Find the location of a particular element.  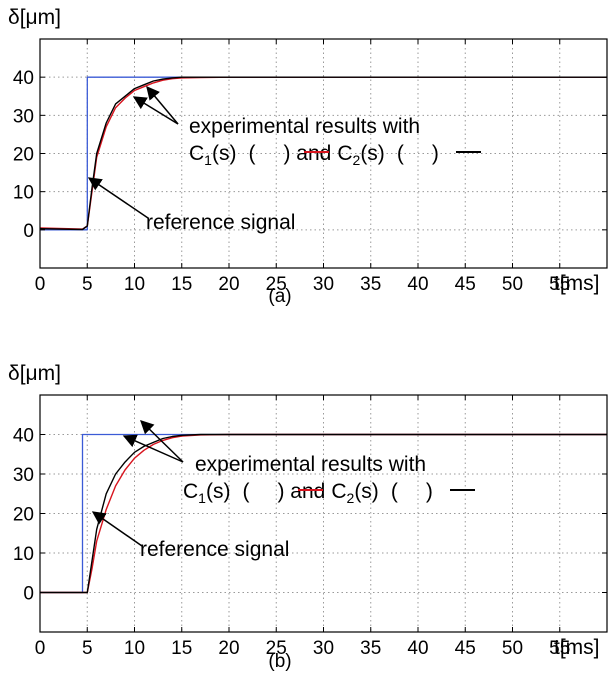

chart-b-y-tick-label: 0 is located at coordinates (28, 594).